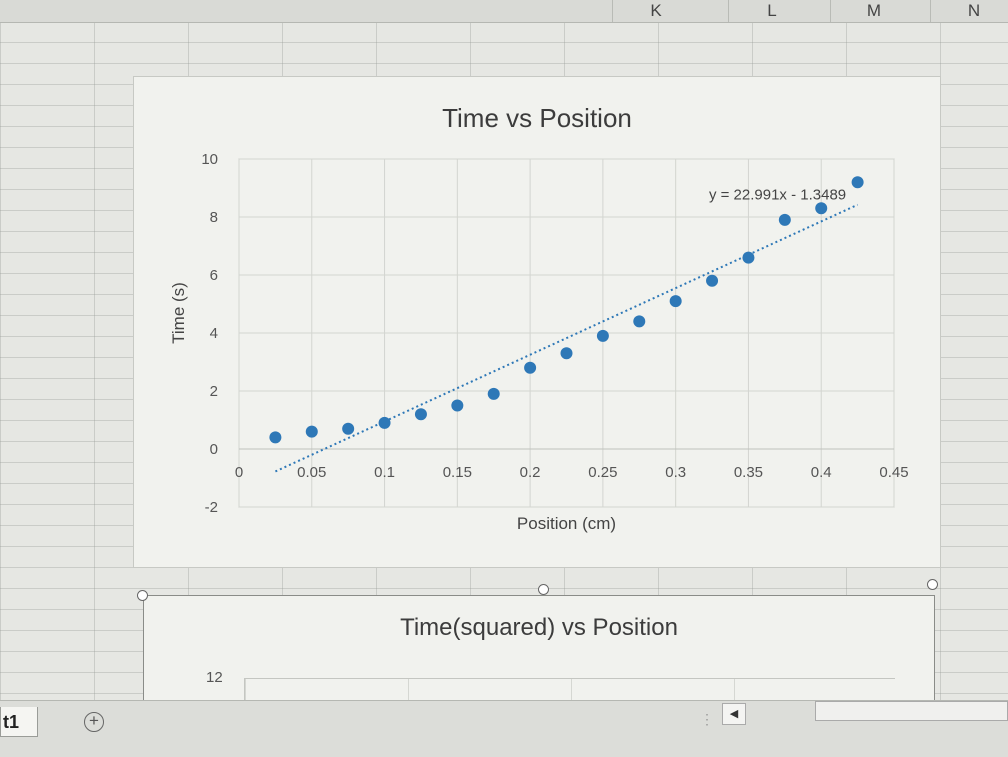 This screenshot has height=757, width=1008. Describe the element at coordinates (655, 11) in the screenshot. I see `column-header-k: K` at that location.